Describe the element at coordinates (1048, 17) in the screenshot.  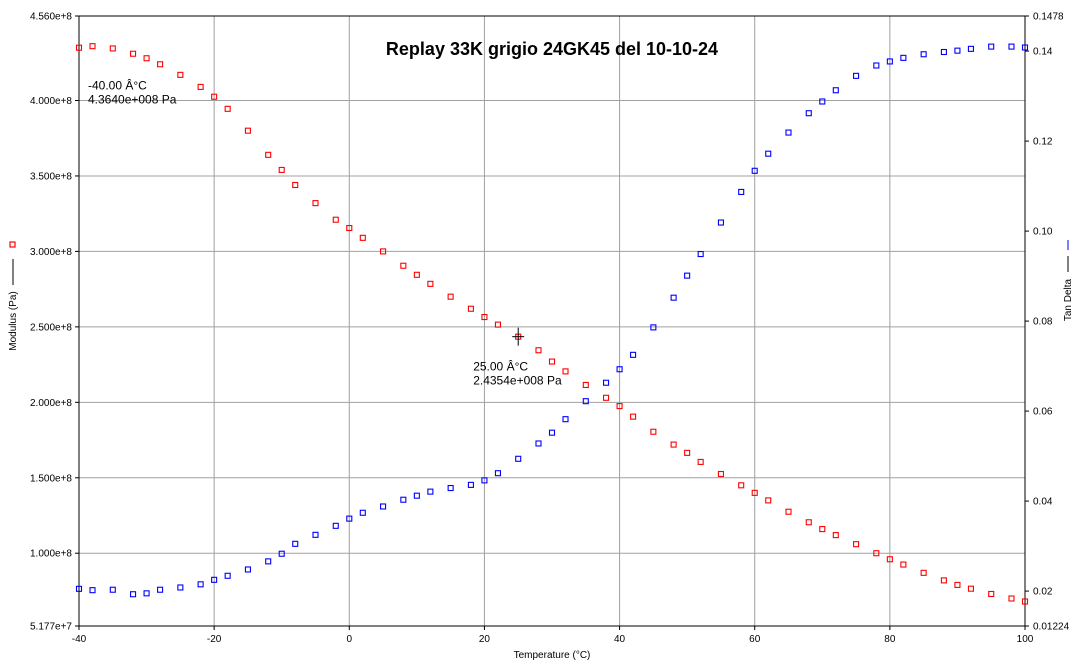
I see `y2-tick-label: 0.1478` at that location.